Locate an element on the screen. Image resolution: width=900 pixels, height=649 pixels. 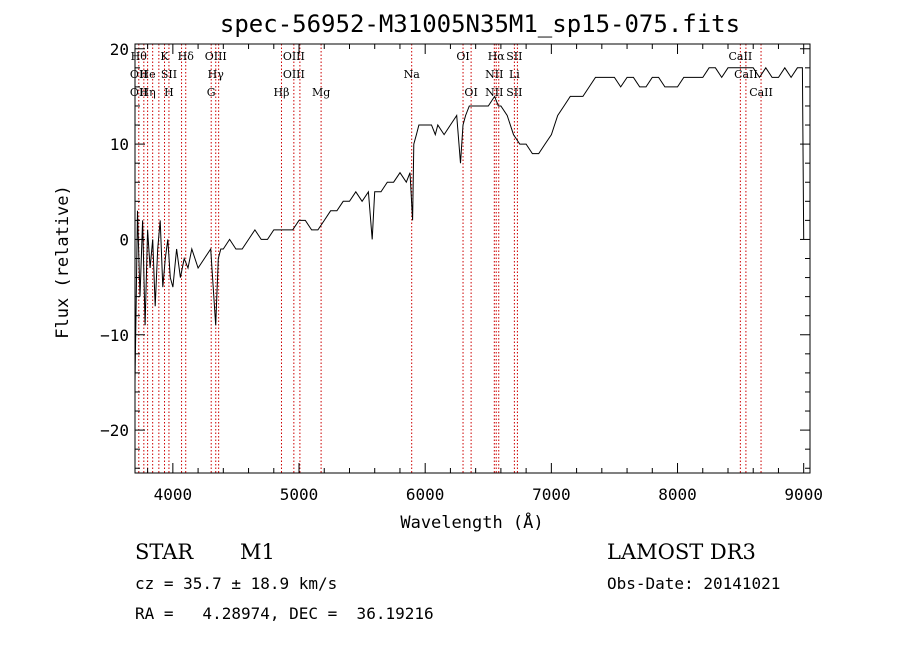
y-tick-label: 20 is located at coordinates (119, 49).